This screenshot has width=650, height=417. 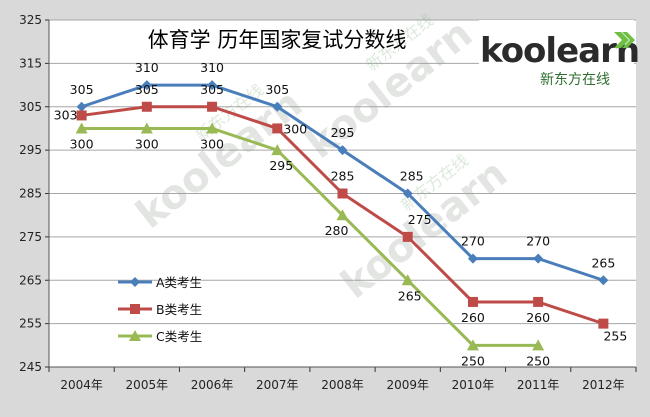 What do you see at coordinates (575, 80) in the screenshot?
I see `logo-sub-text: 新东方在线` at bounding box center [575, 80].